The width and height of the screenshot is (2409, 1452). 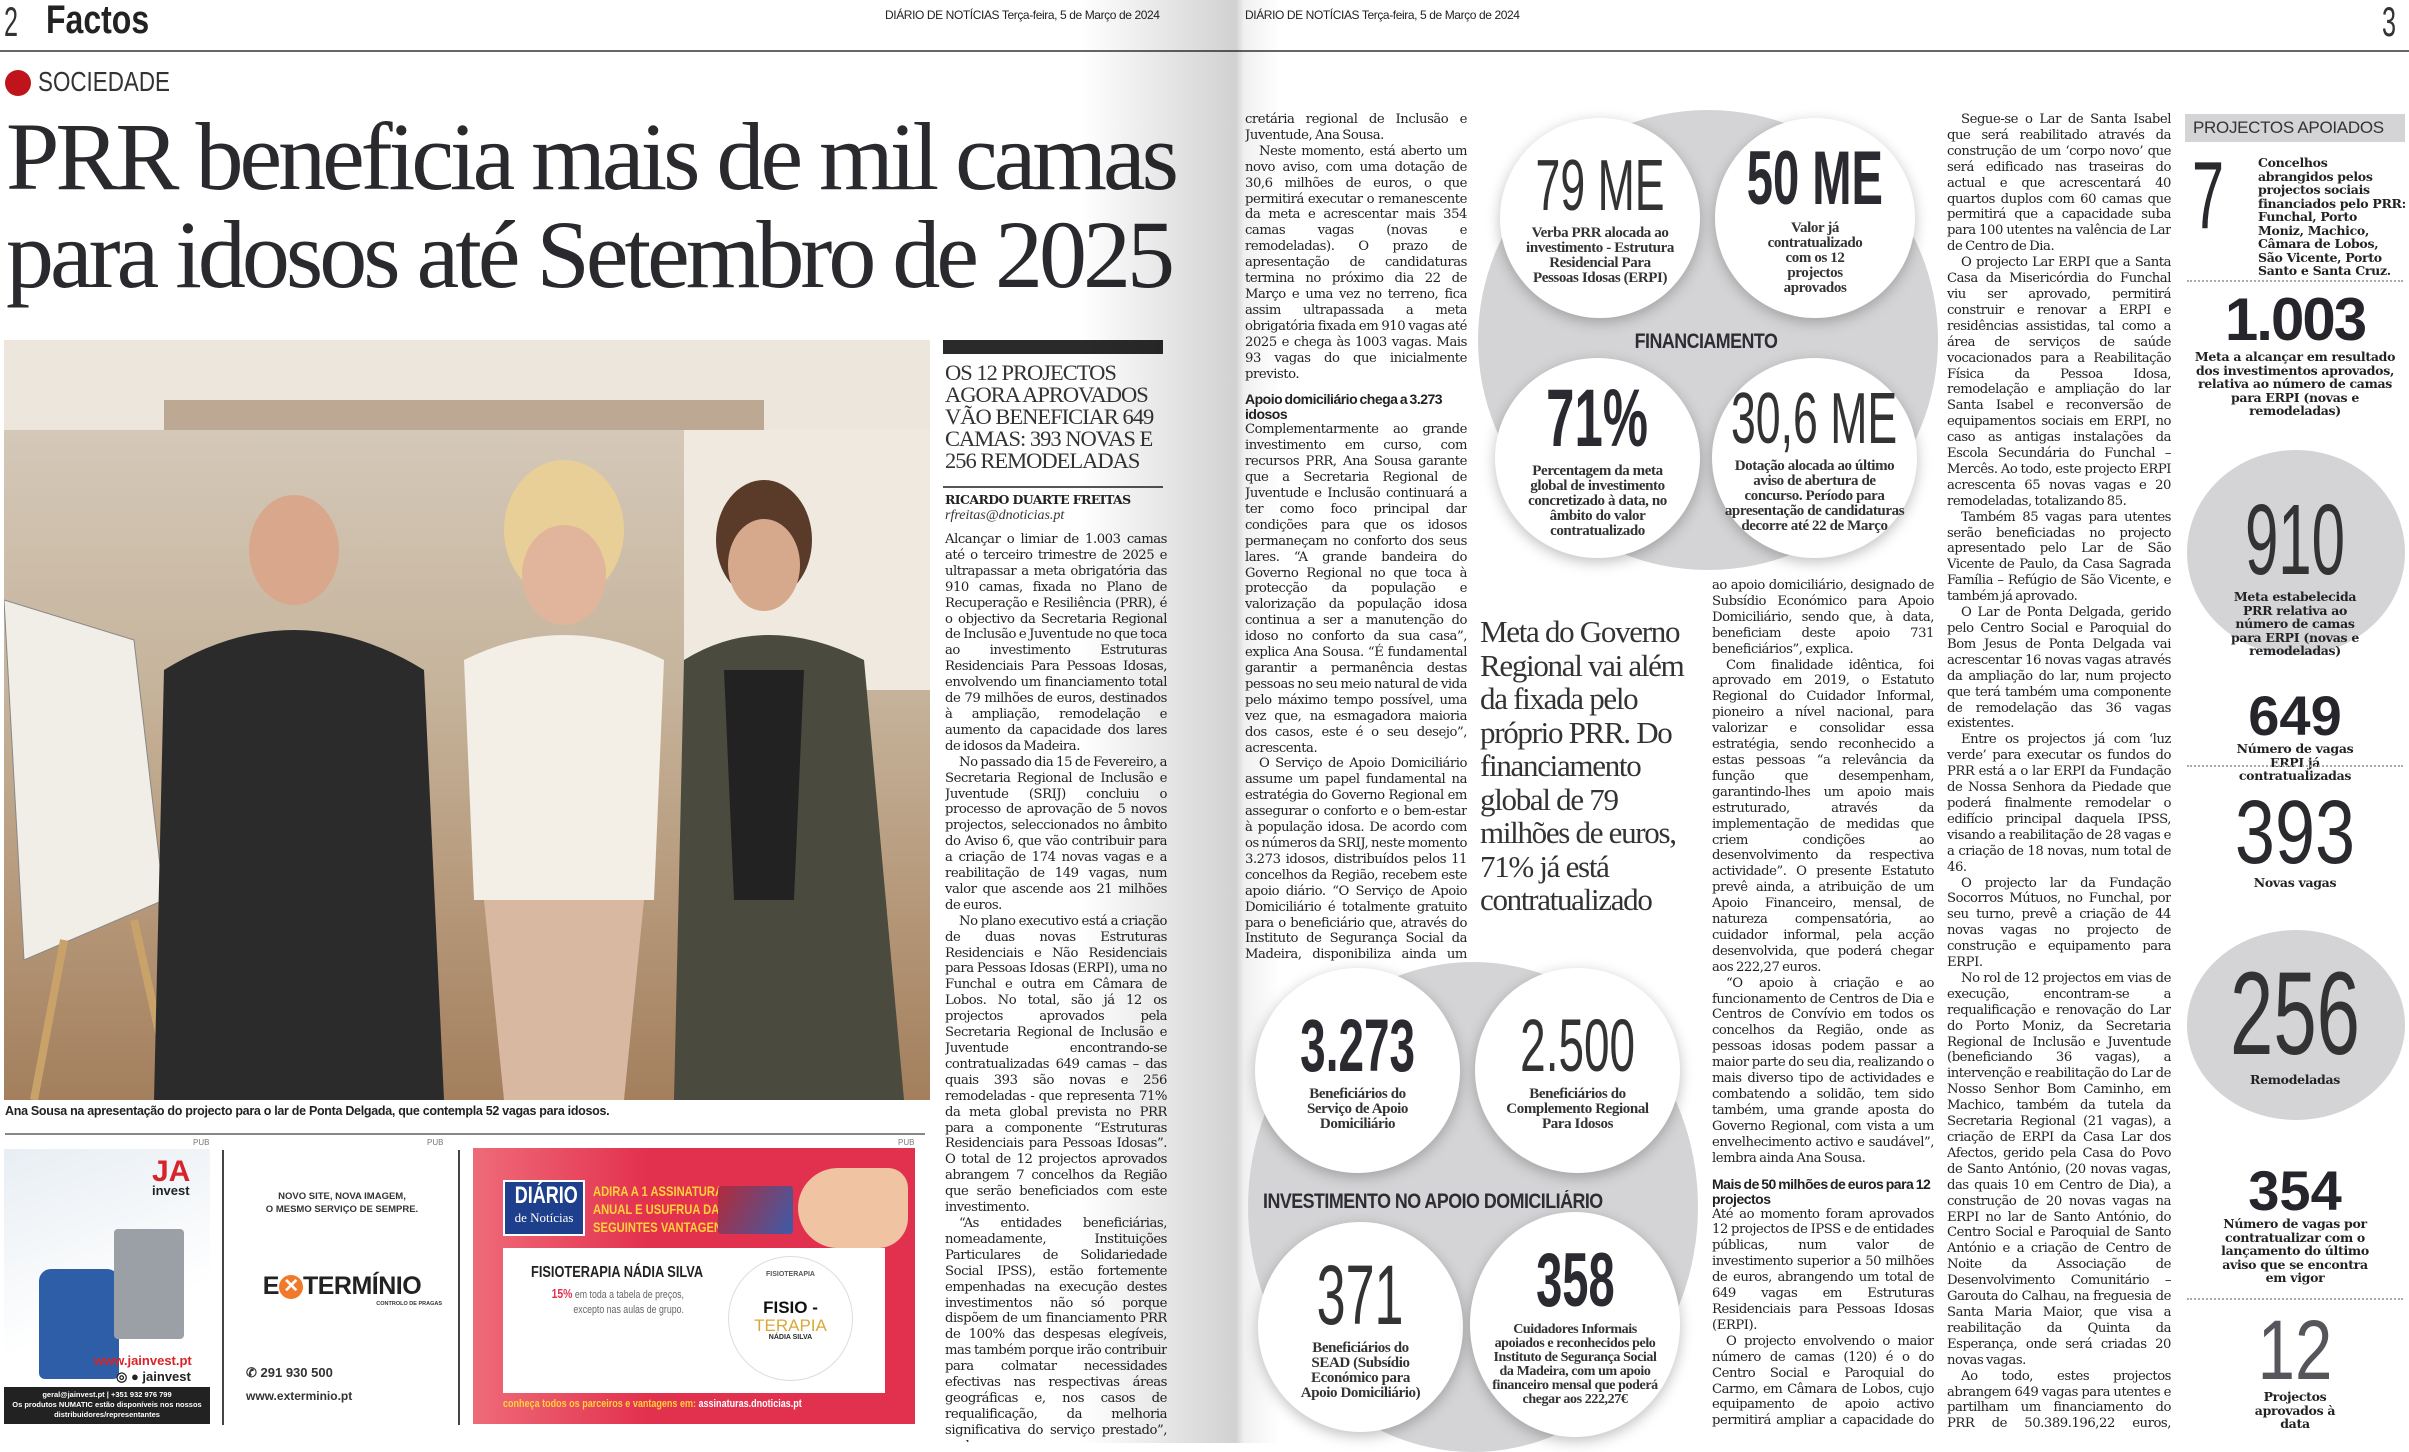 I want to click on header-rule, so click(x=1204, y=51).